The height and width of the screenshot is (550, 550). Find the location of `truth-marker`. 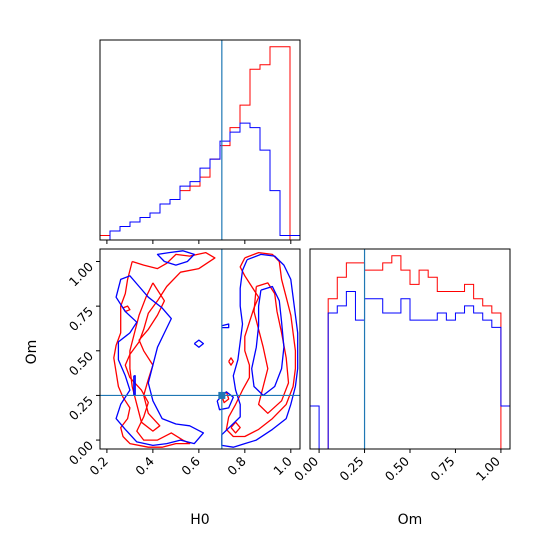

truth-marker is located at coordinates (222, 395).